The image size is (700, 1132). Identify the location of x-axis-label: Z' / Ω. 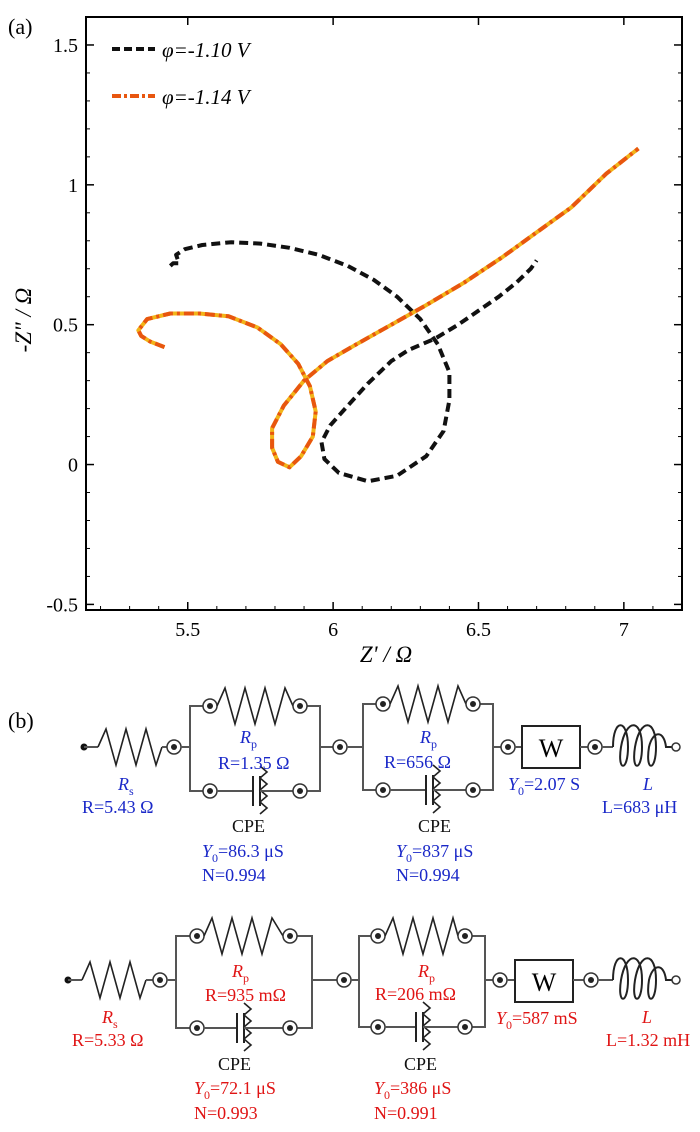
(386, 654).